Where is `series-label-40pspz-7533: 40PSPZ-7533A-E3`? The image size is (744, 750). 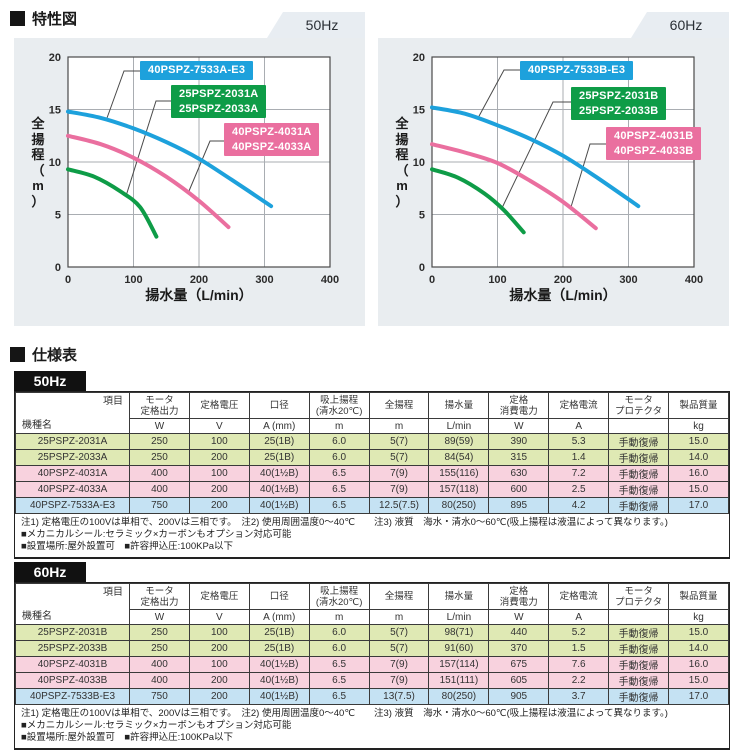 series-label-40pspz-7533: 40PSPZ-7533A-E3 is located at coordinates (197, 70).